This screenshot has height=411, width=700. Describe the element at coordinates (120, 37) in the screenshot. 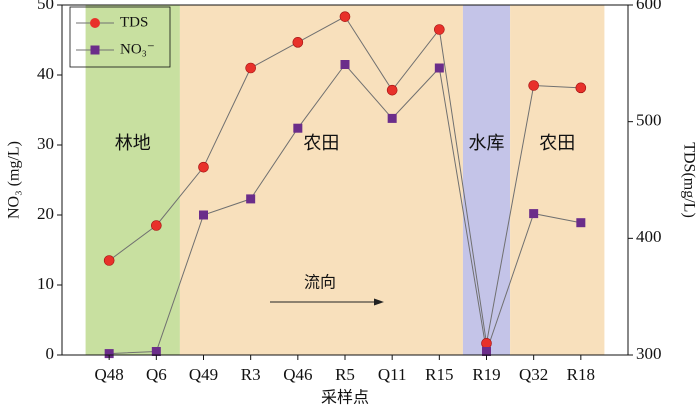

I see `legend-box` at that location.